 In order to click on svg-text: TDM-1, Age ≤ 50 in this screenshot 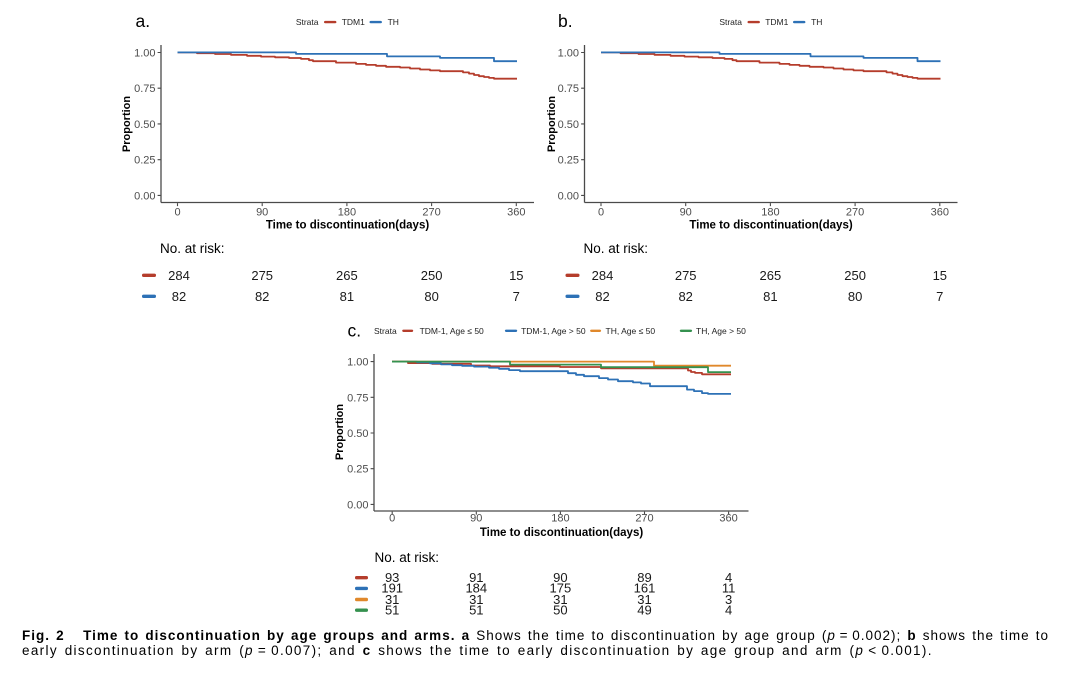, I will do `click(452, 331)`.